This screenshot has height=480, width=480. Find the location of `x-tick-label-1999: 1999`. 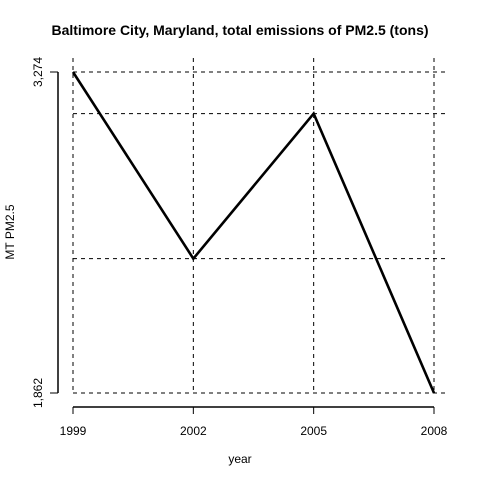

x-tick-label-1999: 1999 is located at coordinates (73, 431).